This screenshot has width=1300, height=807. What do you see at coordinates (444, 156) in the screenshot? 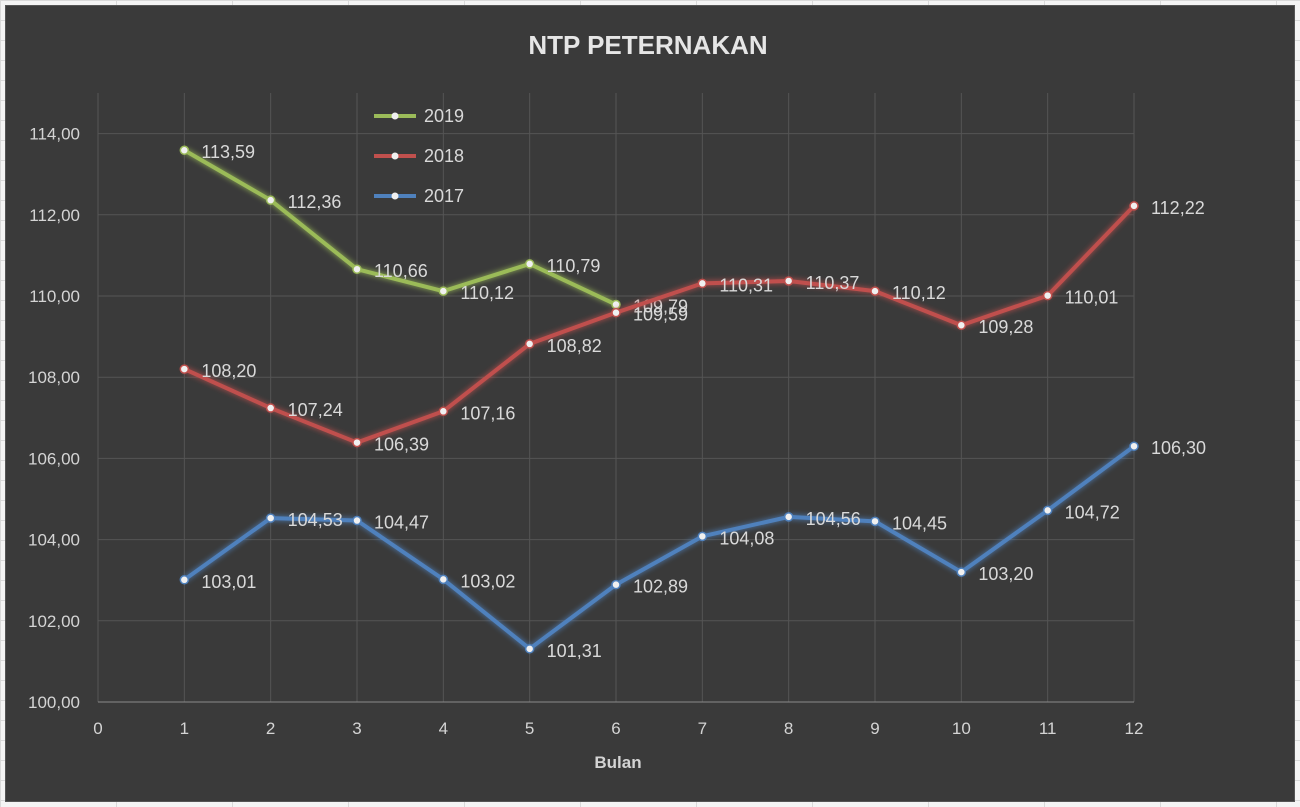
I see `legend-label: 2018` at bounding box center [444, 156].